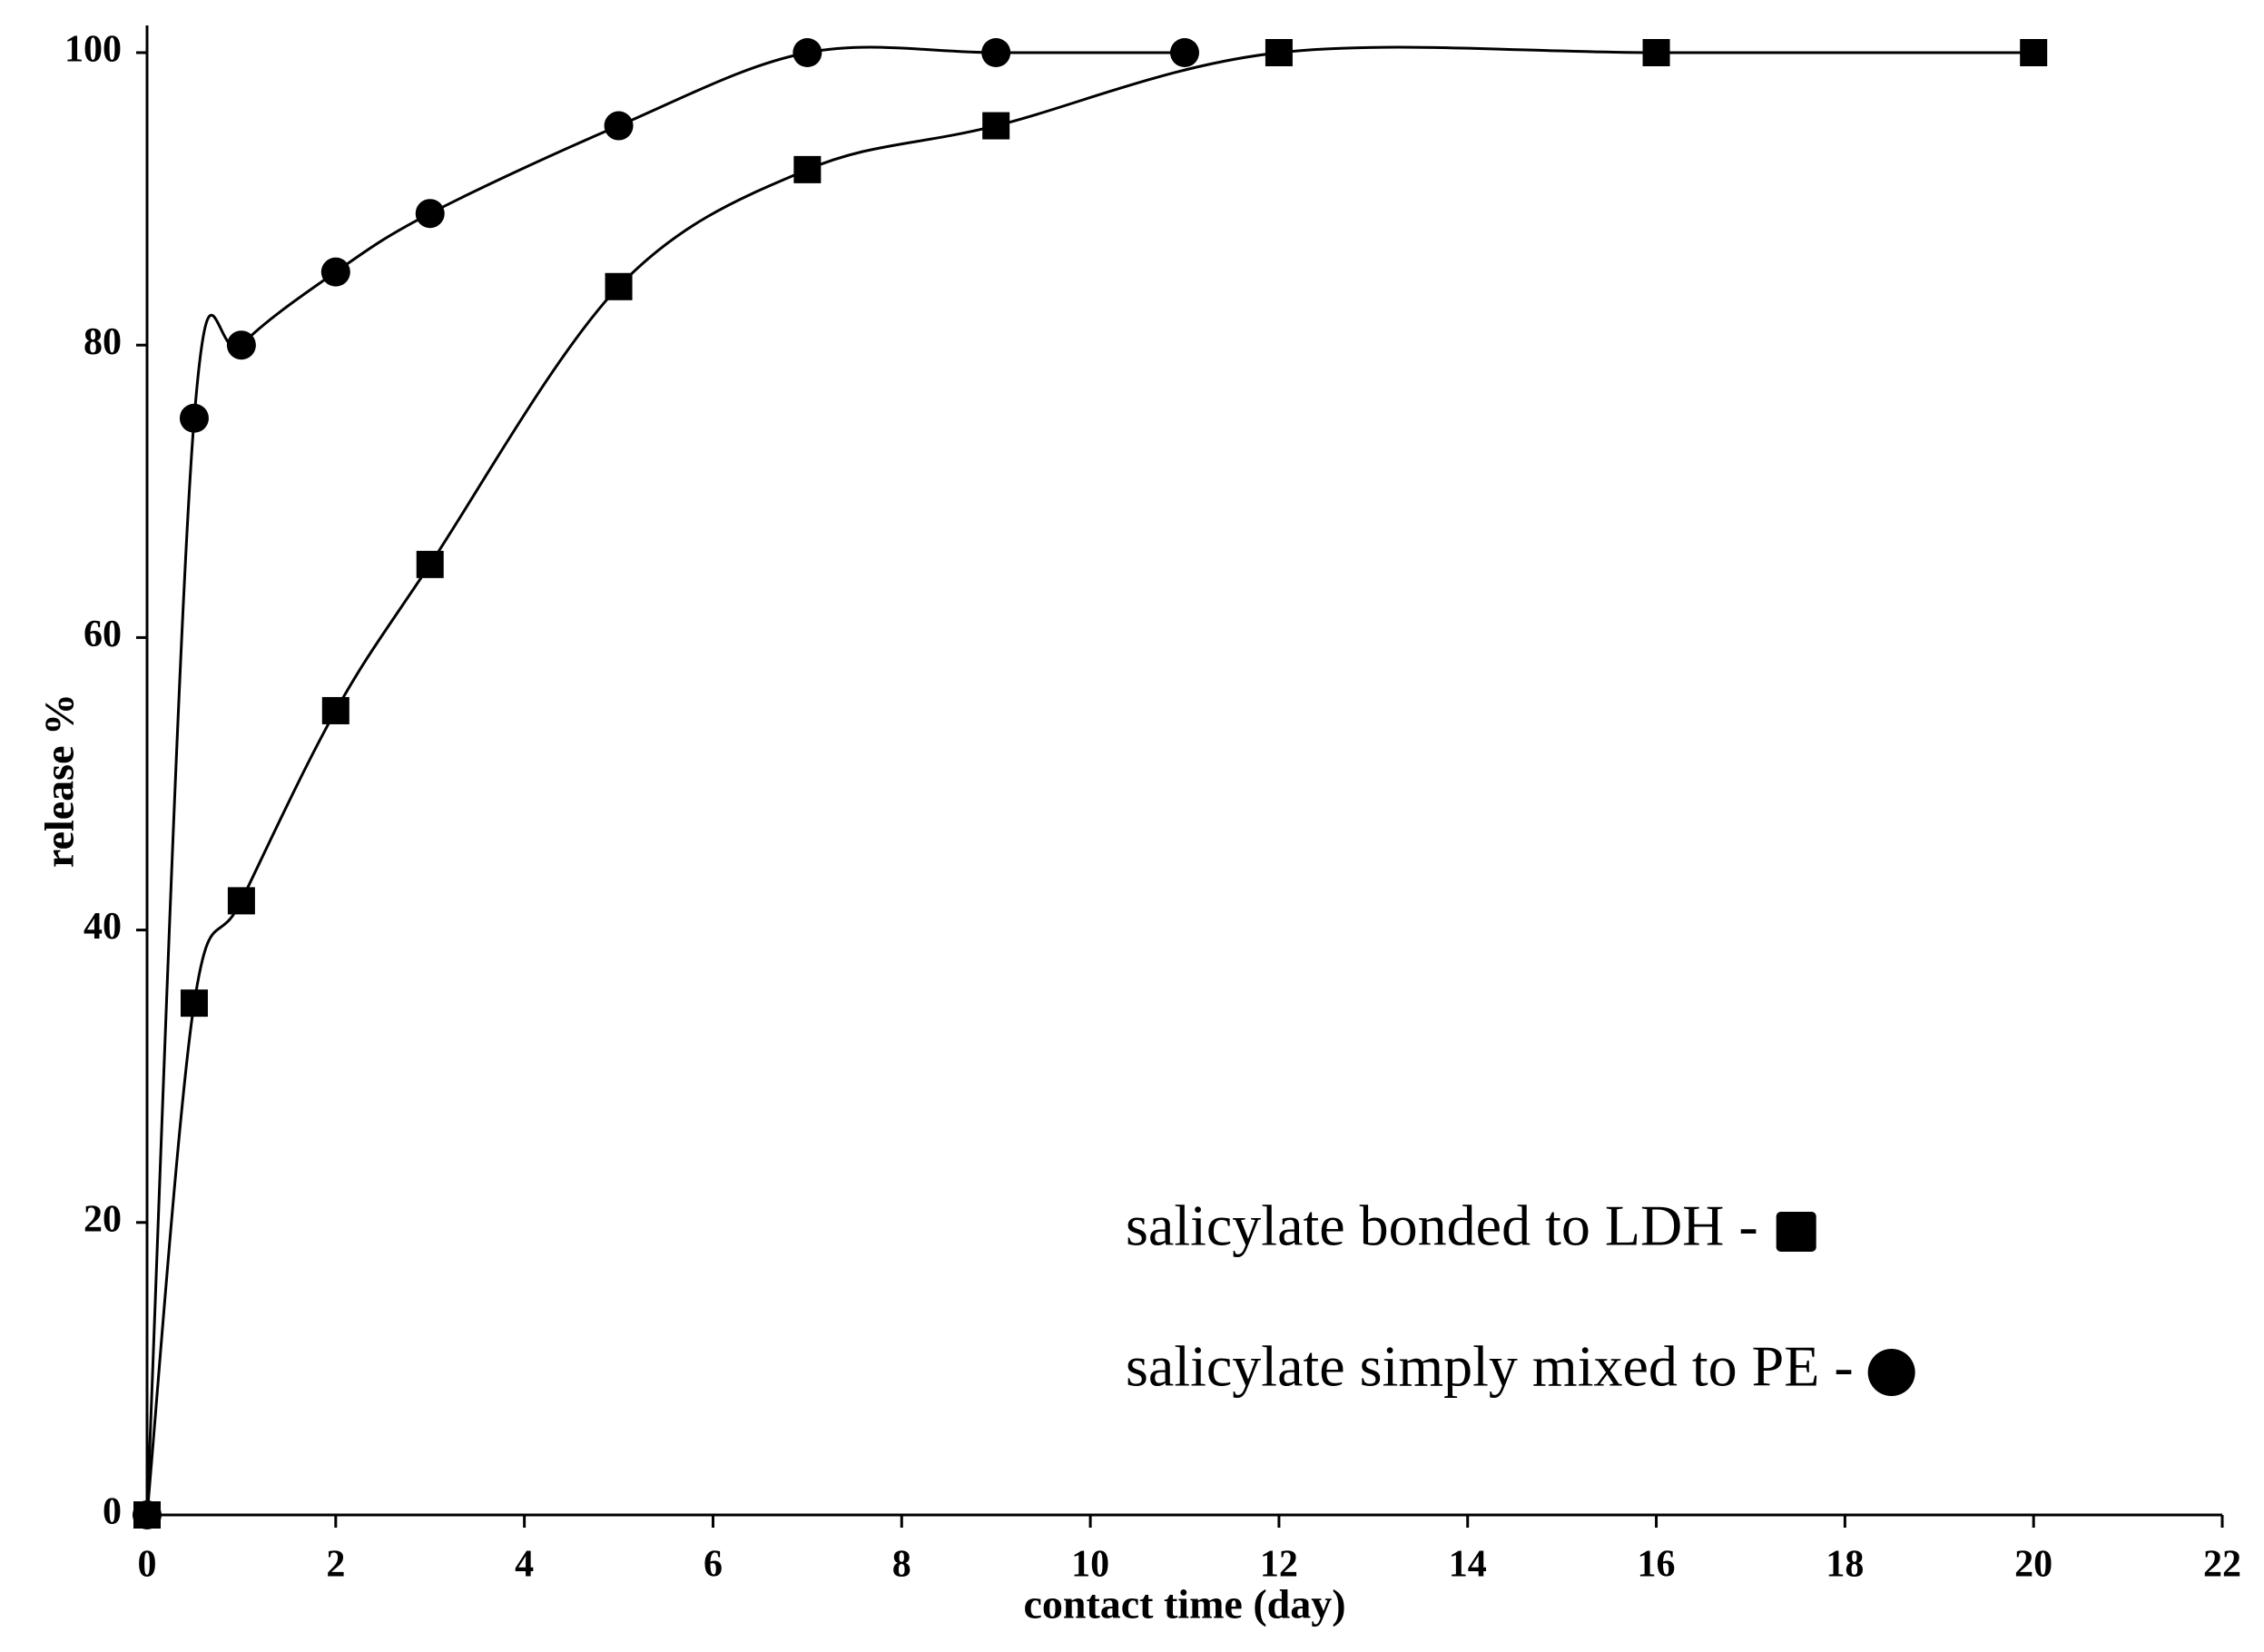 The height and width of the screenshot is (1652, 2264). I want to click on x-tick-label: 20, so click(2033, 1565).